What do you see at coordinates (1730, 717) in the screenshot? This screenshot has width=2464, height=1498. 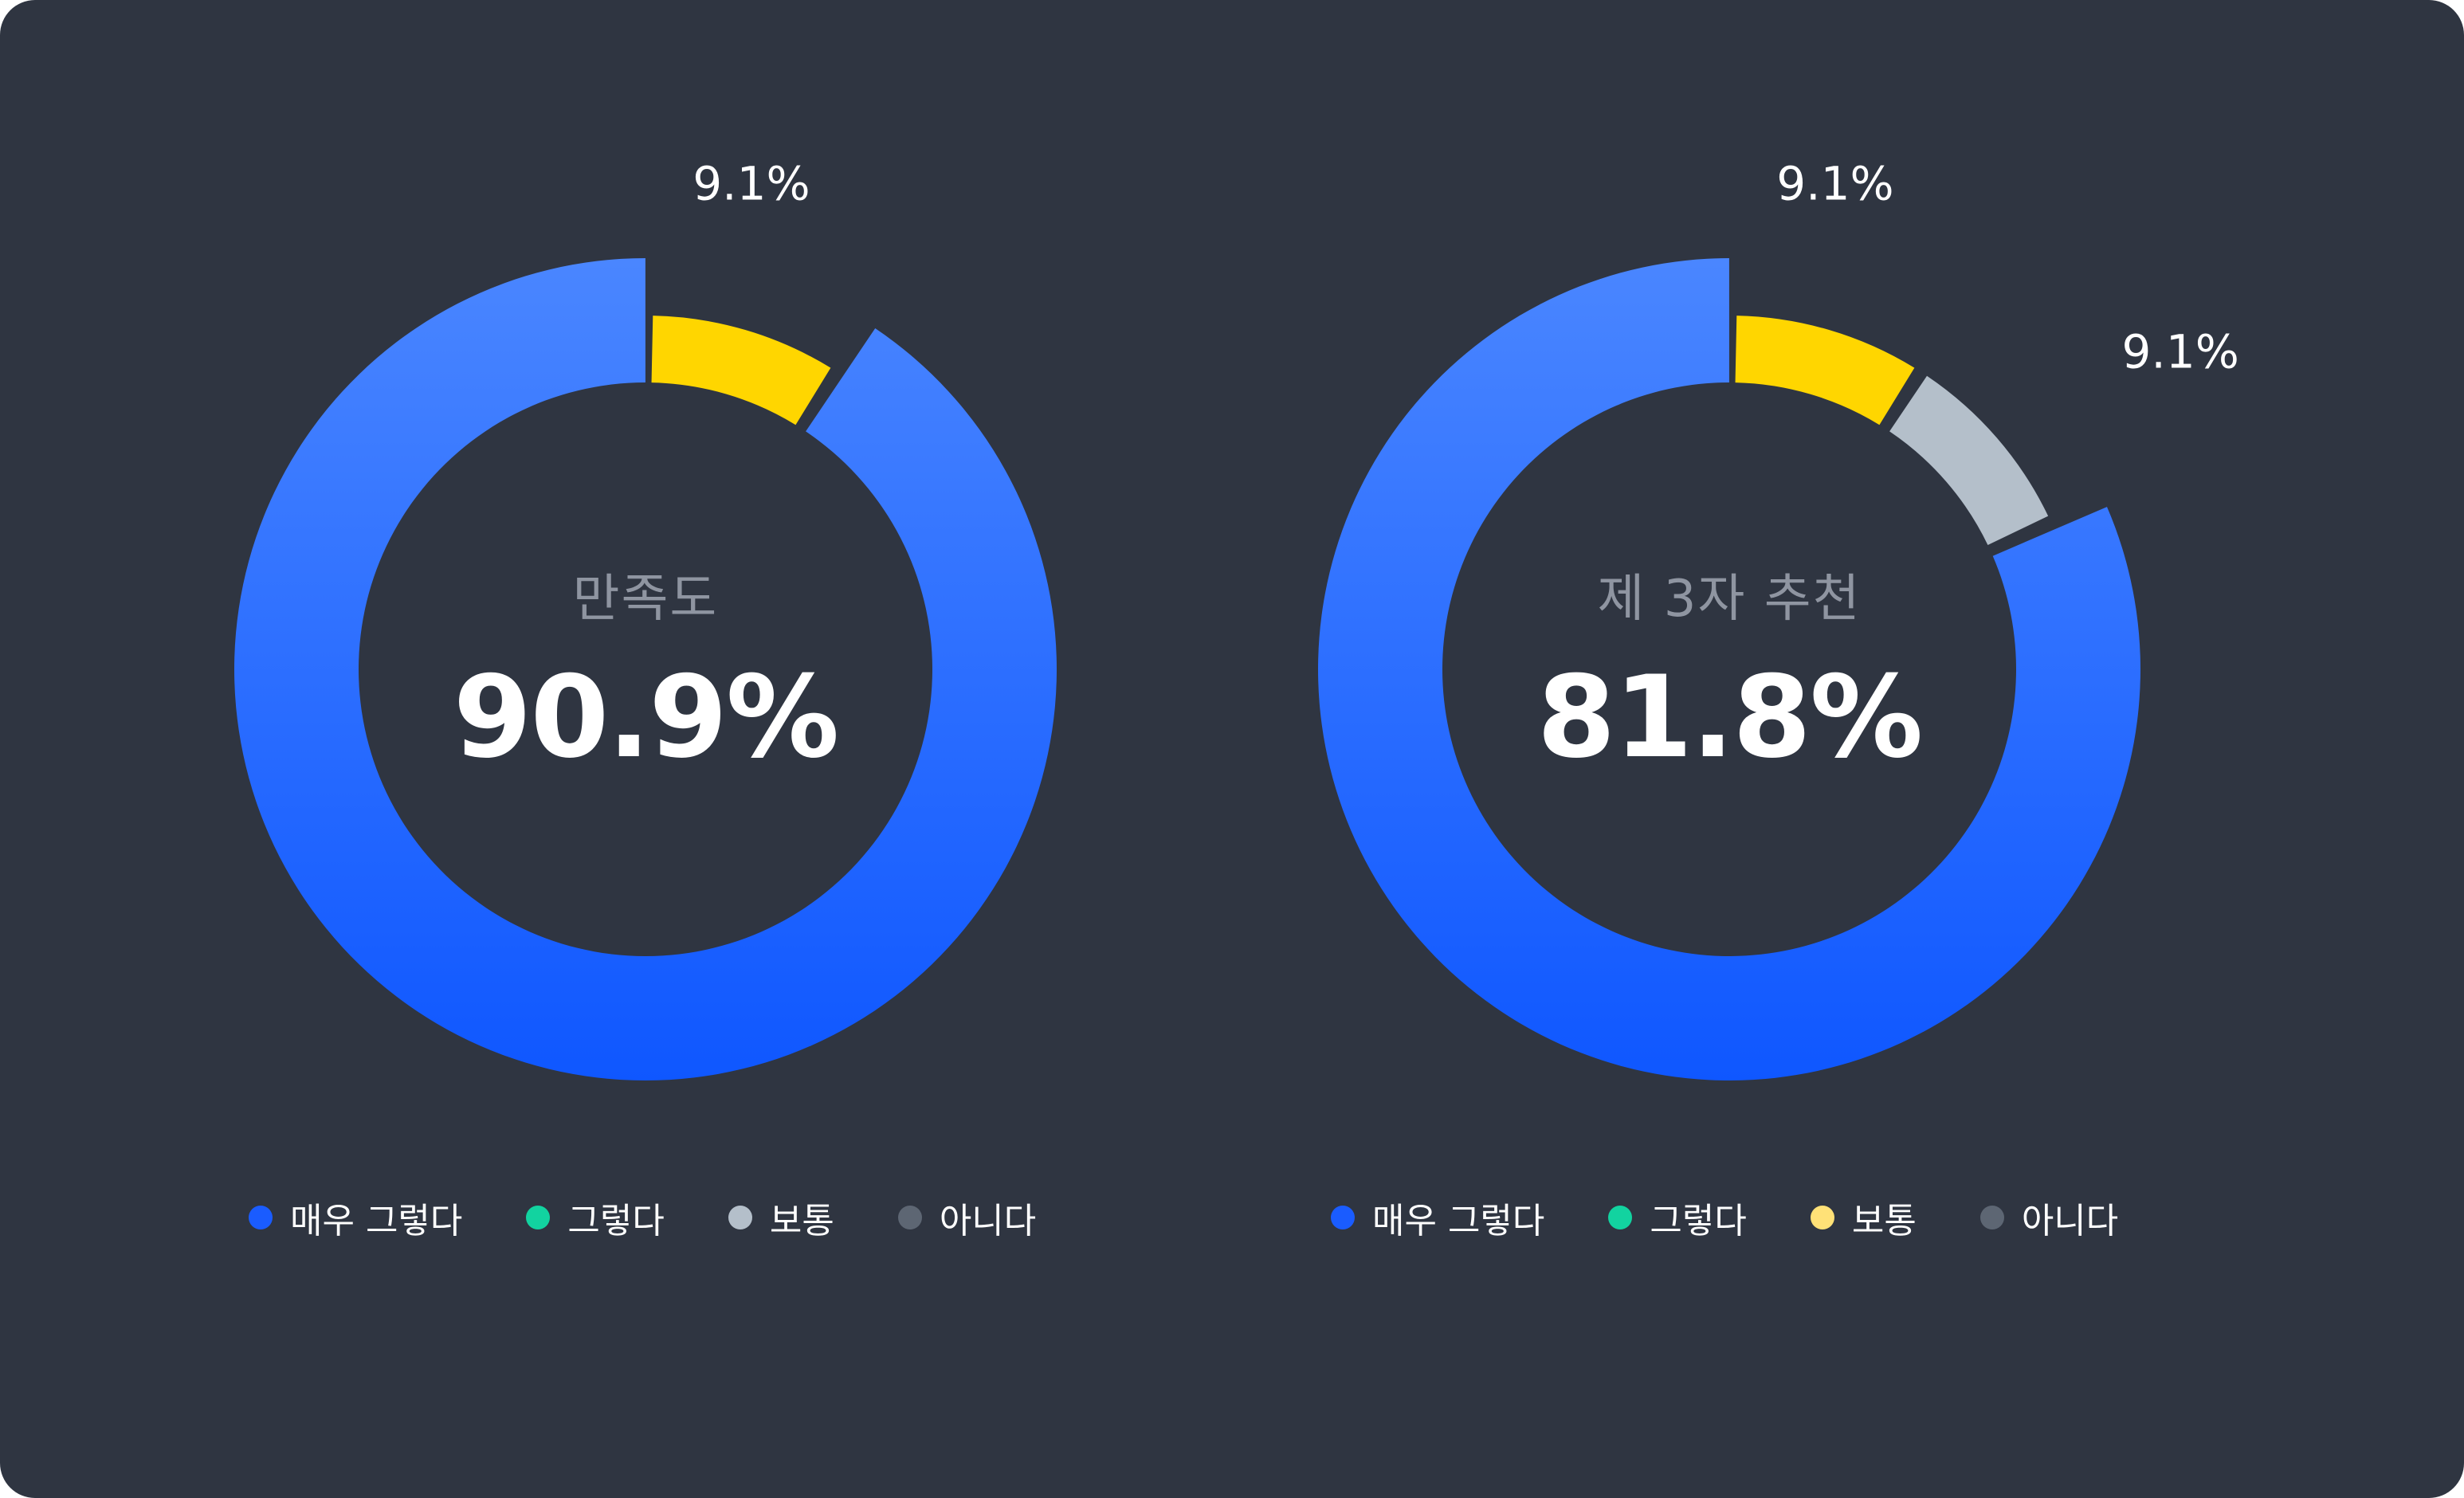 I see `recommendation-value: 81.8%` at bounding box center [1730, 717].